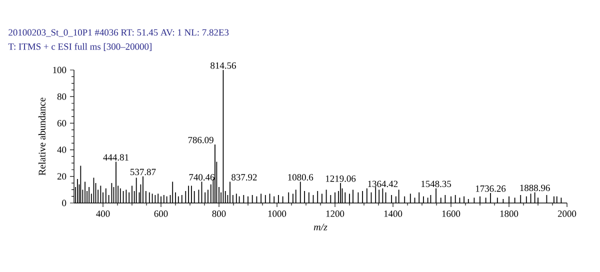 The height and width of the screenshot is (272, 600). Describe the element at coordinates (567, 213) in the screenshot. I see `x-tick-label: 2000` at that location.